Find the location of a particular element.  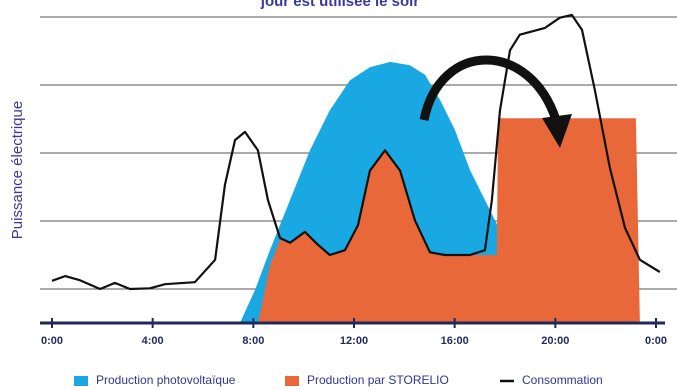

x-tick-label: 16:00 is located at coordinates (455, 341).